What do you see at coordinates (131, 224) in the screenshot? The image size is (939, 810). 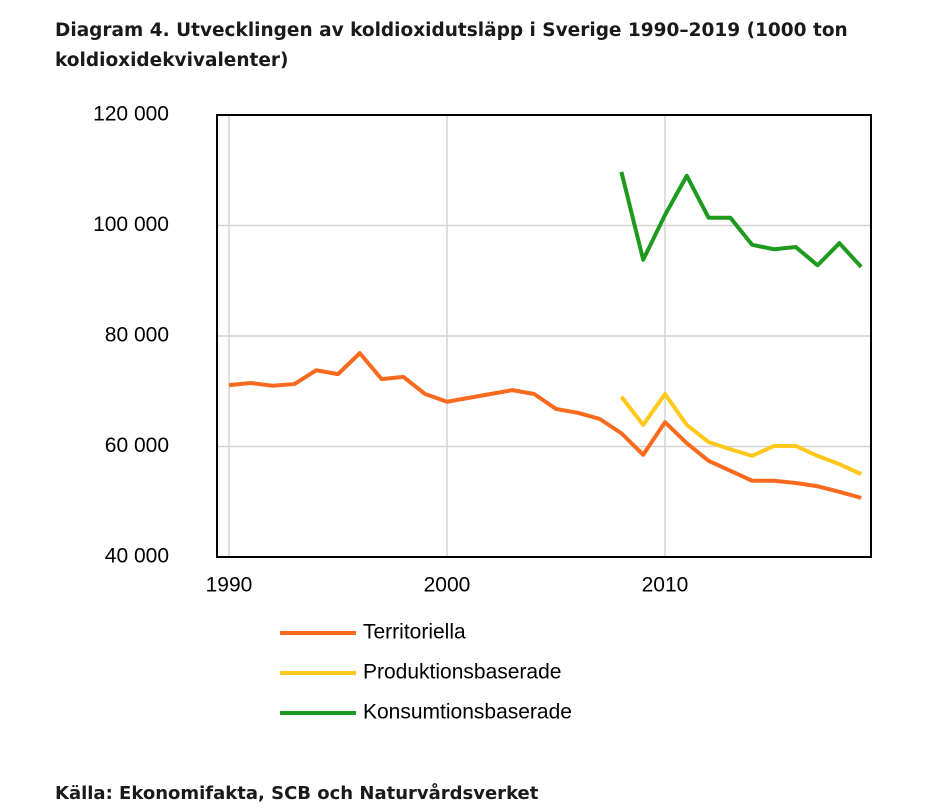 I see `y-tick-label: 100 000` at bounding box center [131, 224].